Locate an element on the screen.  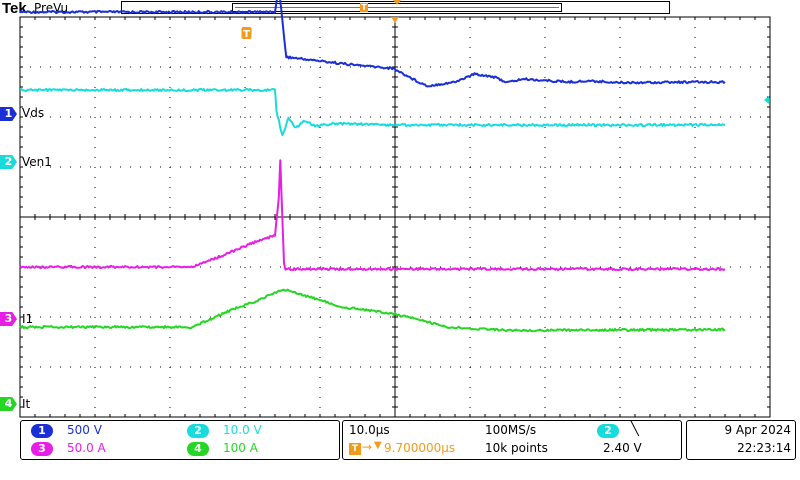
waveform-it is located at coordinates (372, 310).